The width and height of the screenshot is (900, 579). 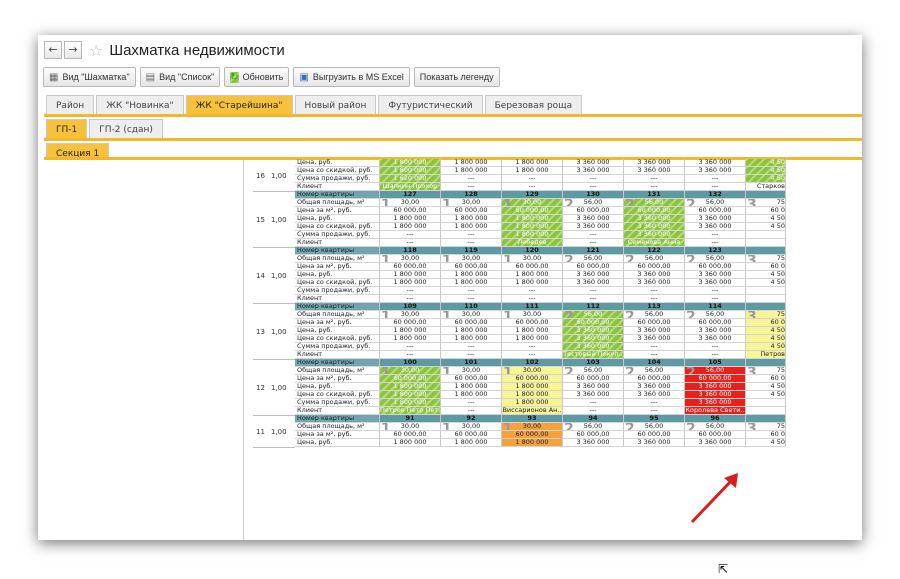 I want to click on favorite-star-icon: ☆, so click(x=96, y=50).